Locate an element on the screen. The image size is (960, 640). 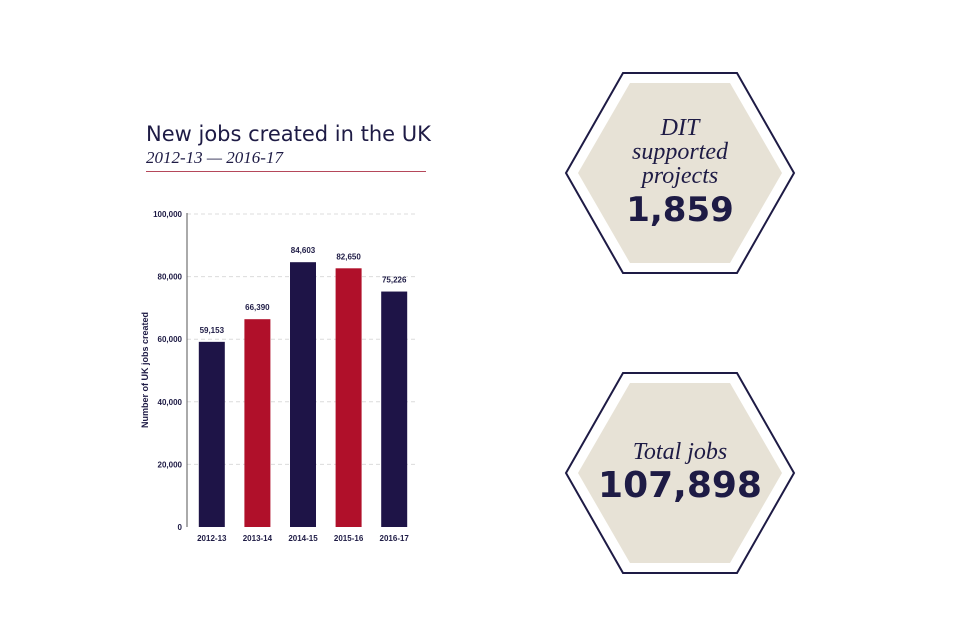
projects-label: DIT supported projects is located at coordinates (680, 152).